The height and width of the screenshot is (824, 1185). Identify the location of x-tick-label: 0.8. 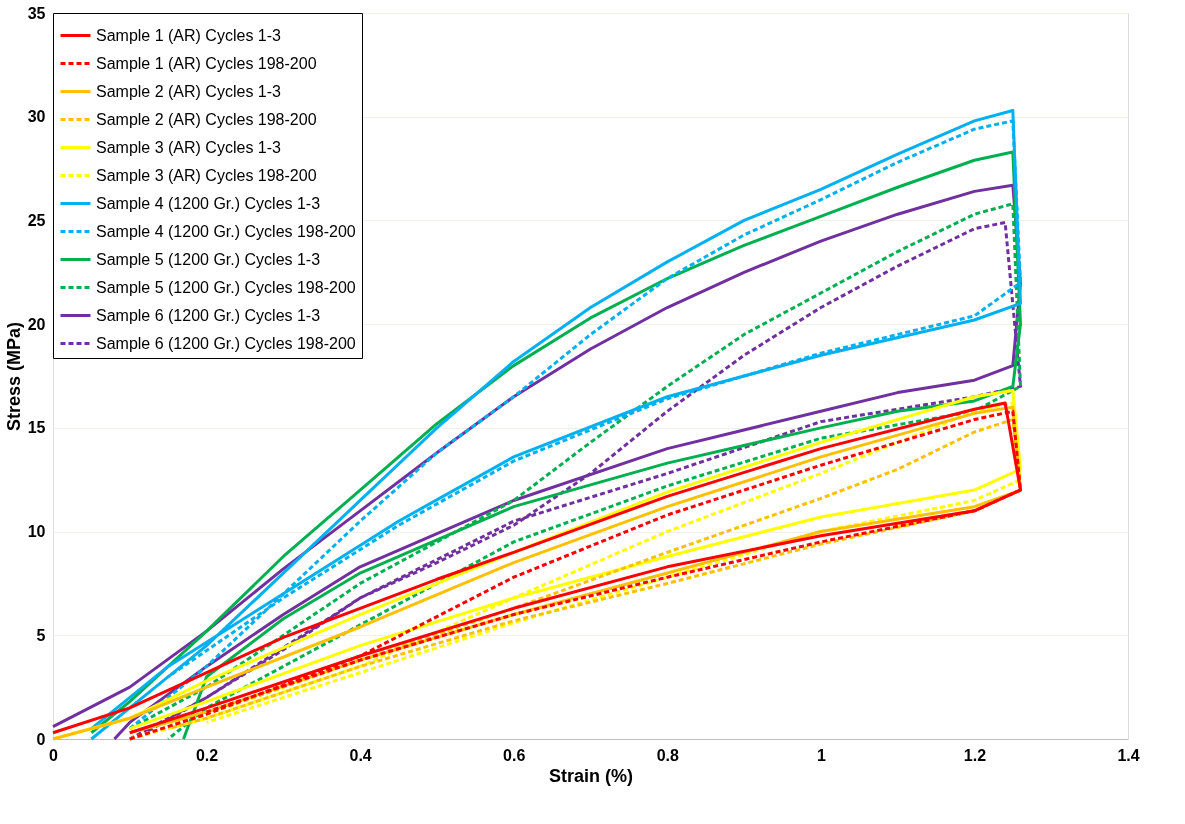
(667, 755).